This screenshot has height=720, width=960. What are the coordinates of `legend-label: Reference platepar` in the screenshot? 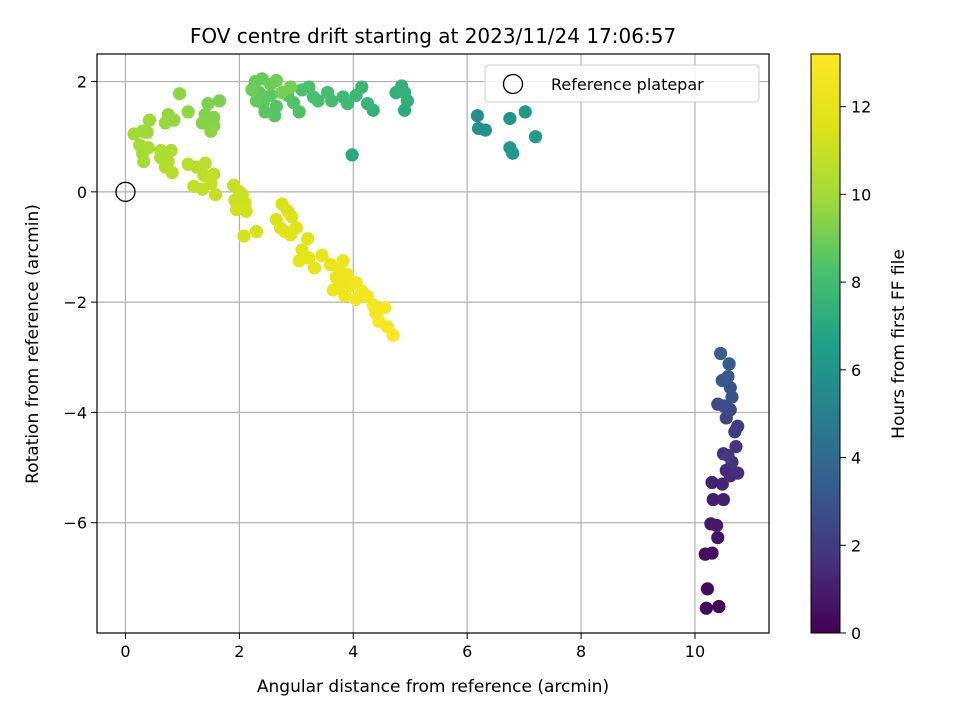 It's located at (627, 84).